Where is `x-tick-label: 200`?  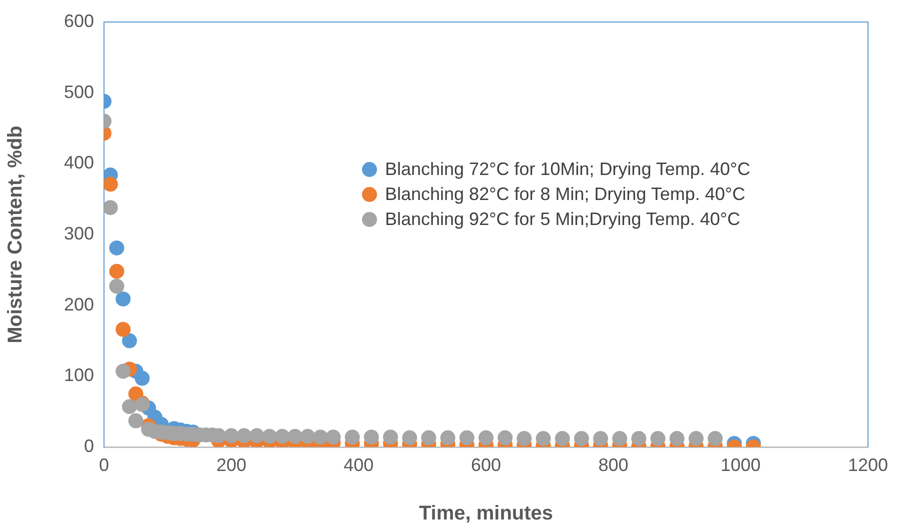 x-tick-label: 200 is located at coordinates (231, 464).